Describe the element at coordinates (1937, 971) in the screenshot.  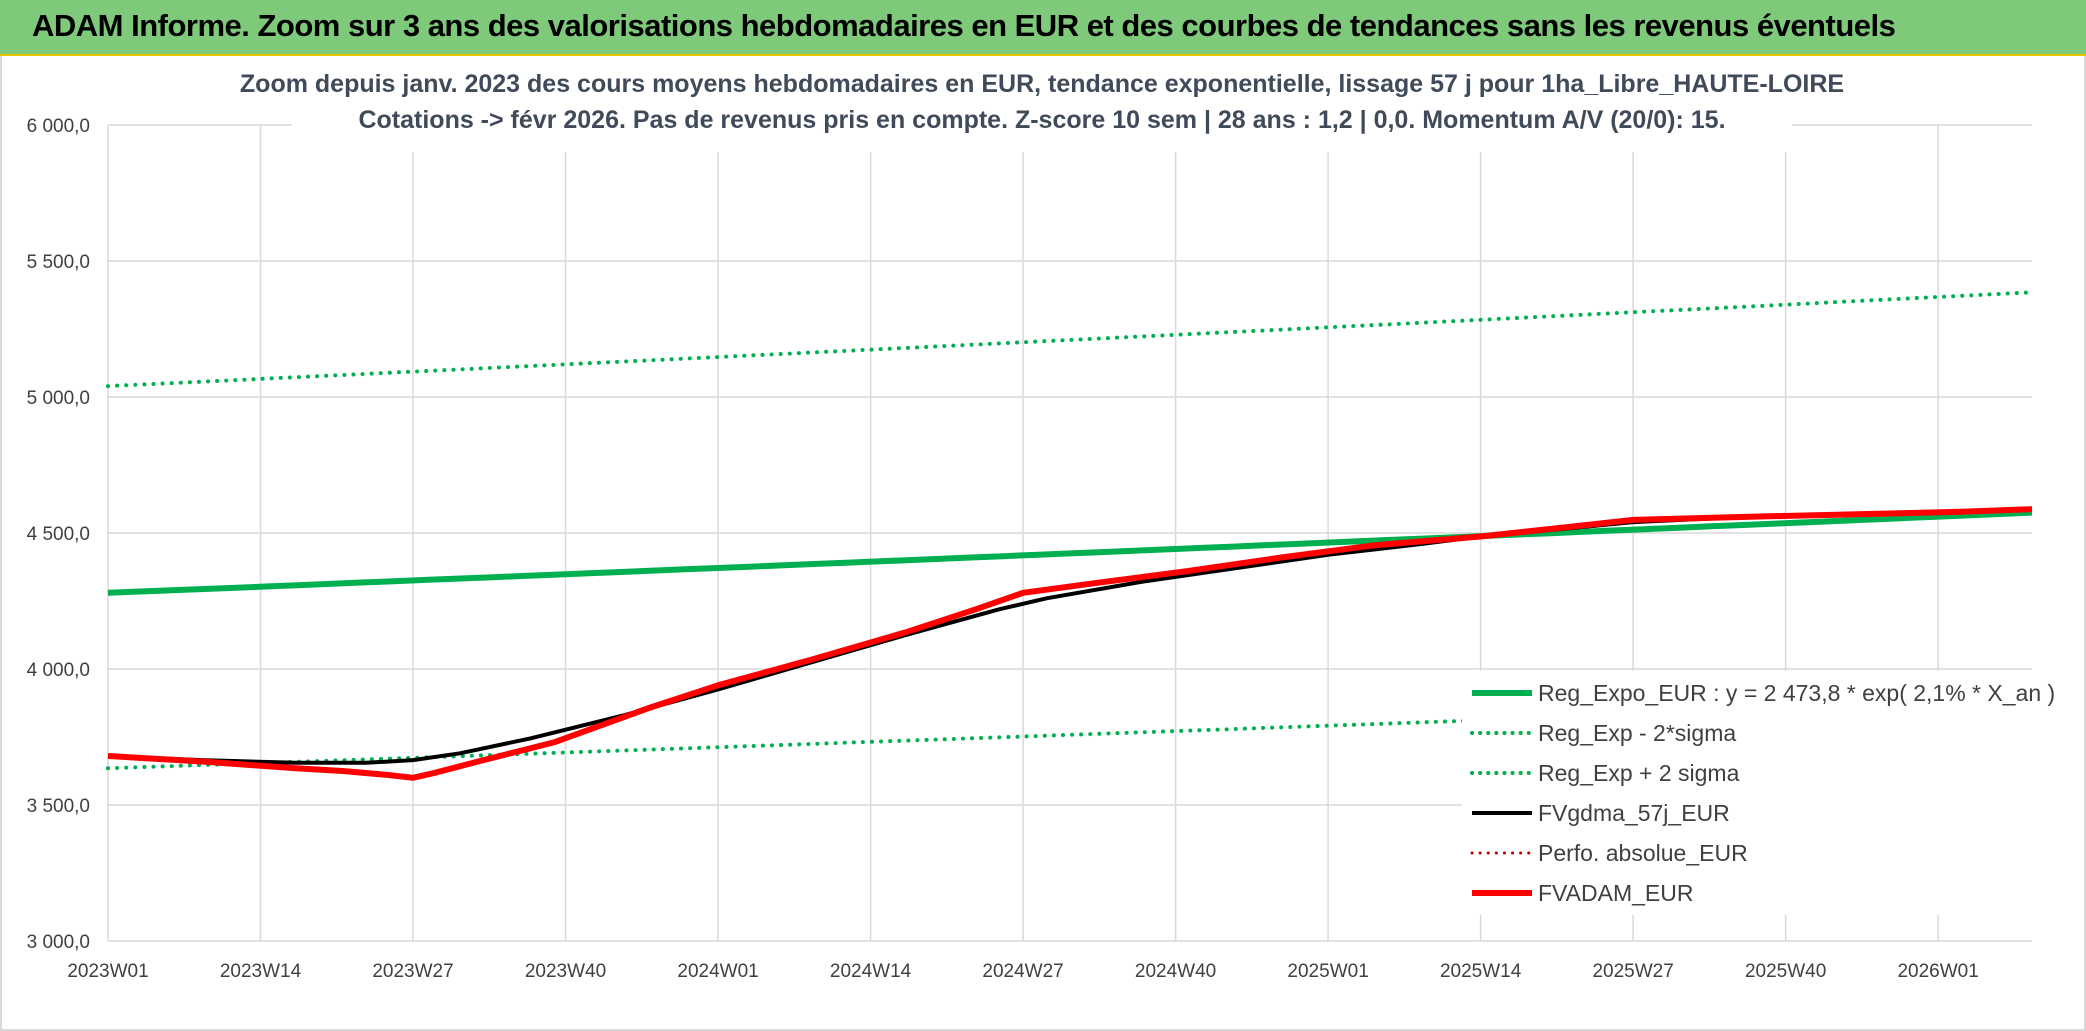
I see `x-tick-label: 2026W01` at that location.